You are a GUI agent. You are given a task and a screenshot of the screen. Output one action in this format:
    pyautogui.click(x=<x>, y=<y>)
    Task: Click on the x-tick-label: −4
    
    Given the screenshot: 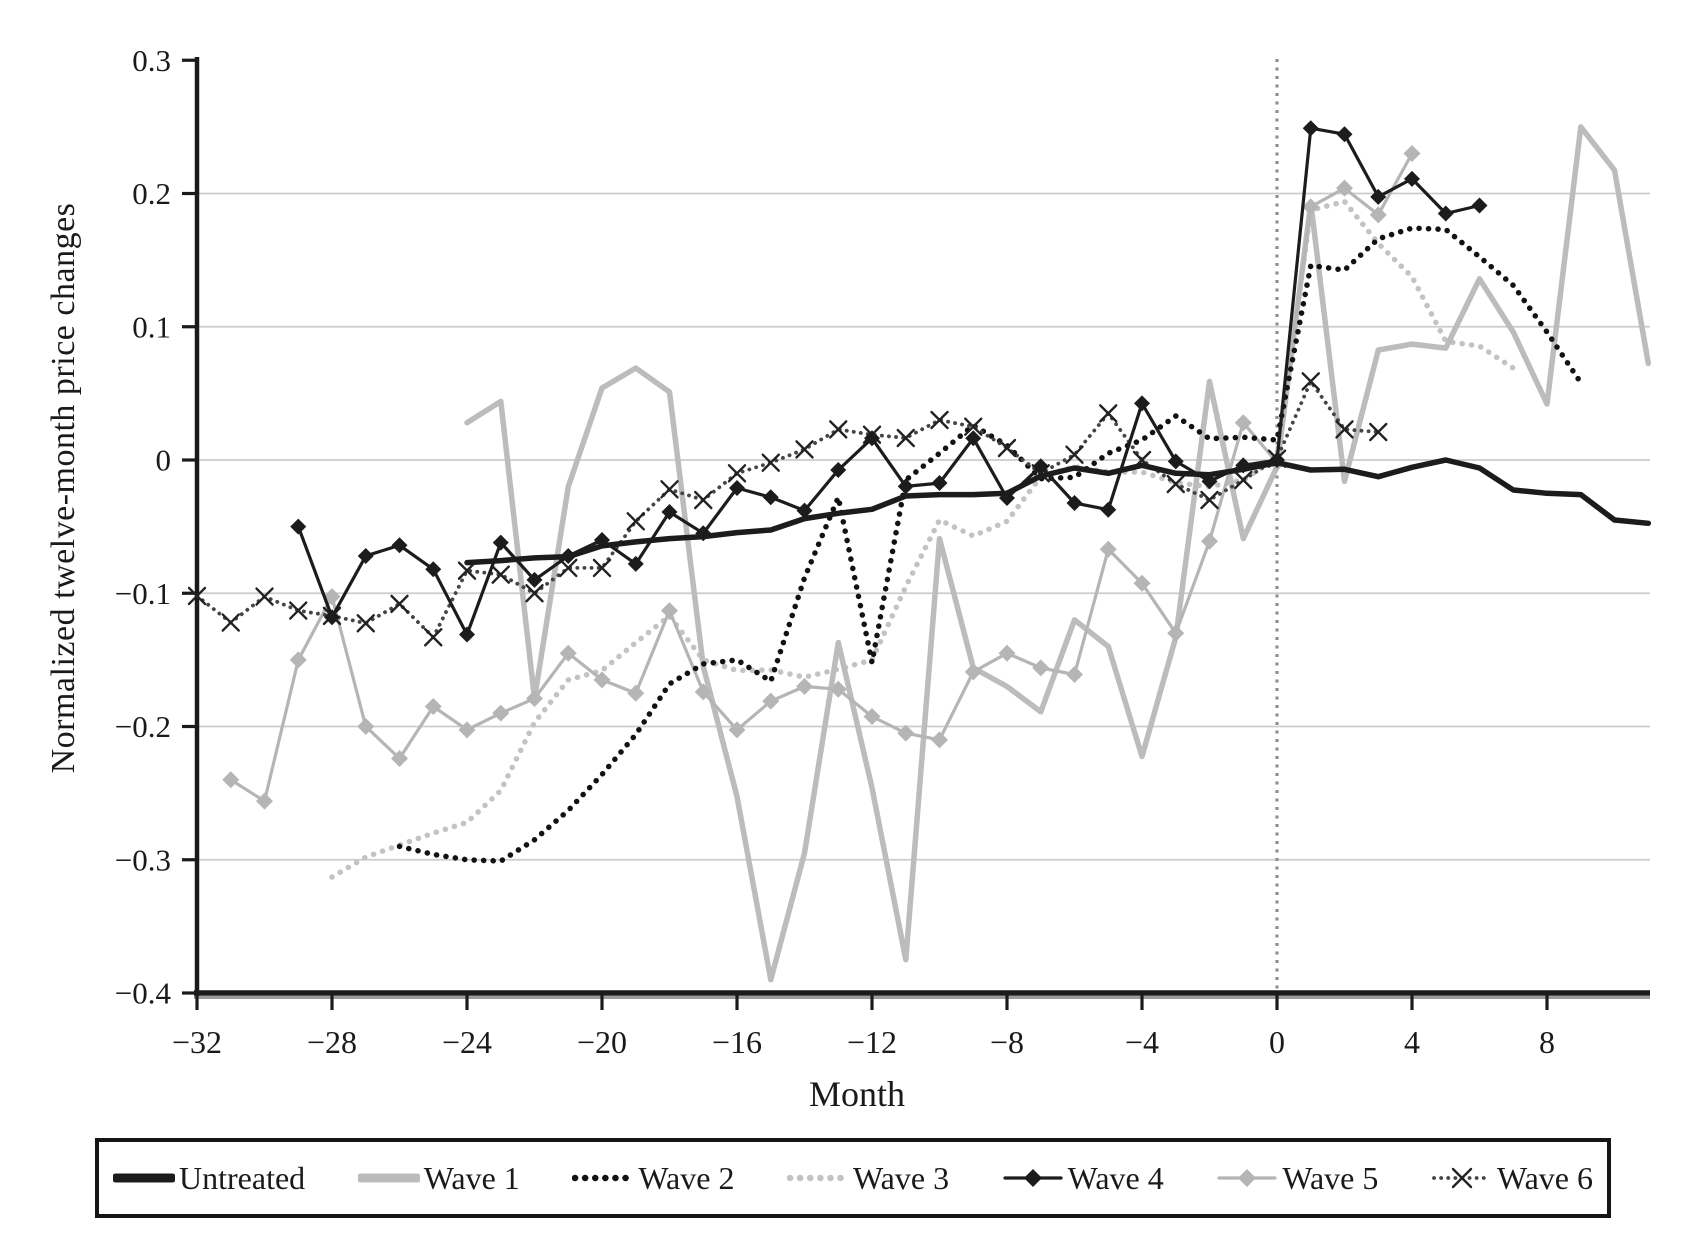 What is the action you would take?
    pyautogui.click(x=1142, y=1042)
    